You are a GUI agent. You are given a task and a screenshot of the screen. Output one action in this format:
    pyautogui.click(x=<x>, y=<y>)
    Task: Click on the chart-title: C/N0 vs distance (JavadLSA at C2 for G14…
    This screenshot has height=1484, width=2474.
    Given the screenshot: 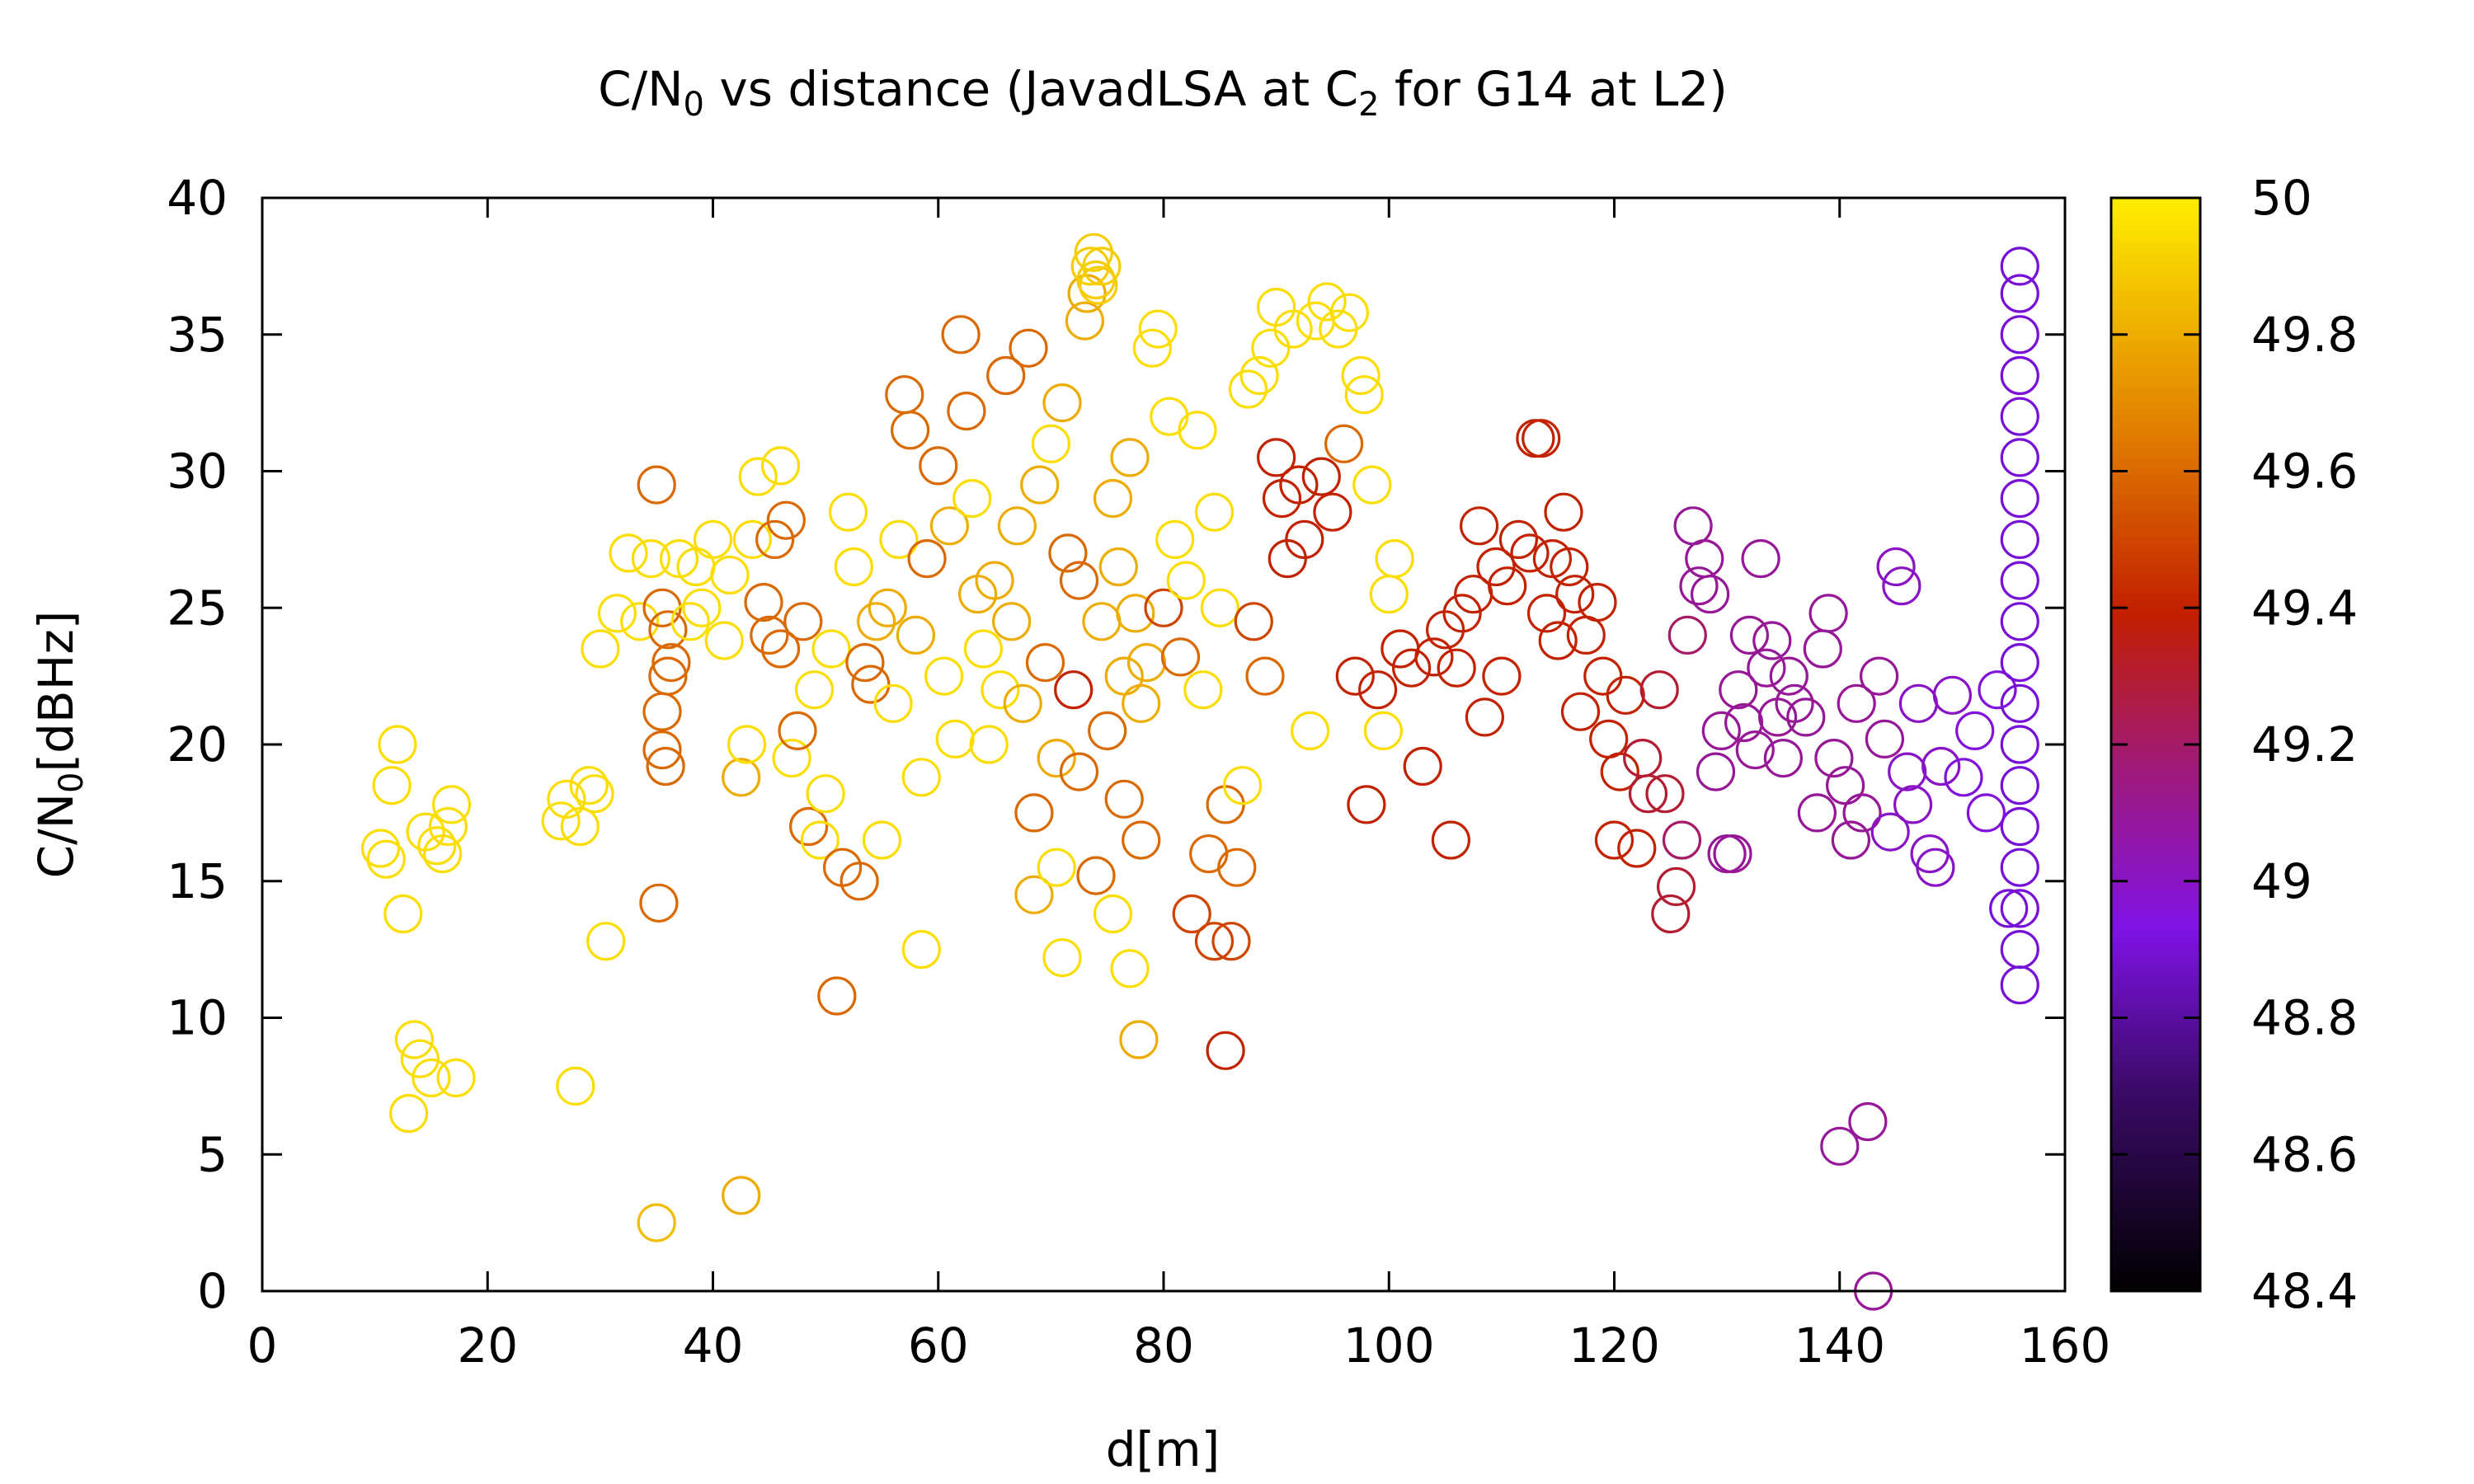 What is the action you would take?
    pyautogui.click(x=1163, y=92)
    